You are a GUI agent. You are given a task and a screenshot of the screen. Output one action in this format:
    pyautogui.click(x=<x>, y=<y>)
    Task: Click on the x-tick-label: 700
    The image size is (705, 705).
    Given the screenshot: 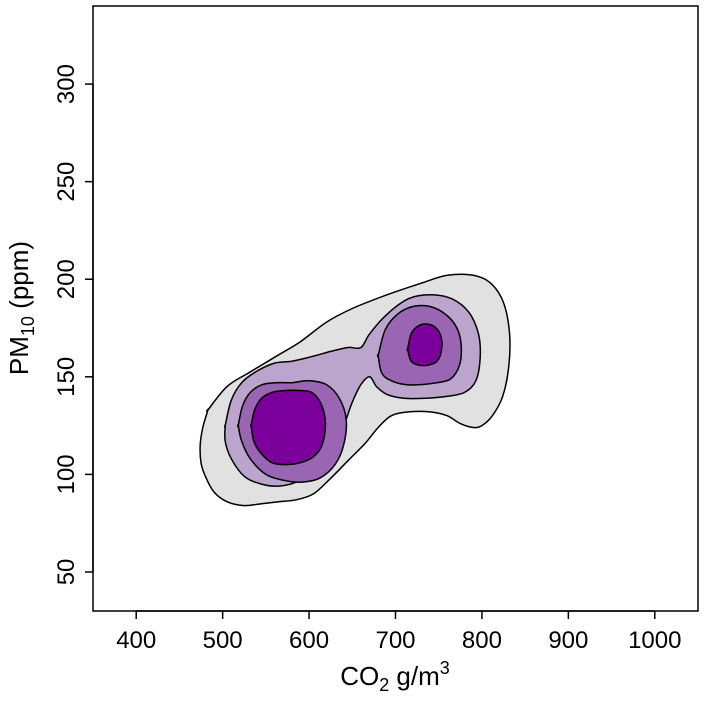 What is the action you would take?
    pyautogui.click(x=395, y=640)
    